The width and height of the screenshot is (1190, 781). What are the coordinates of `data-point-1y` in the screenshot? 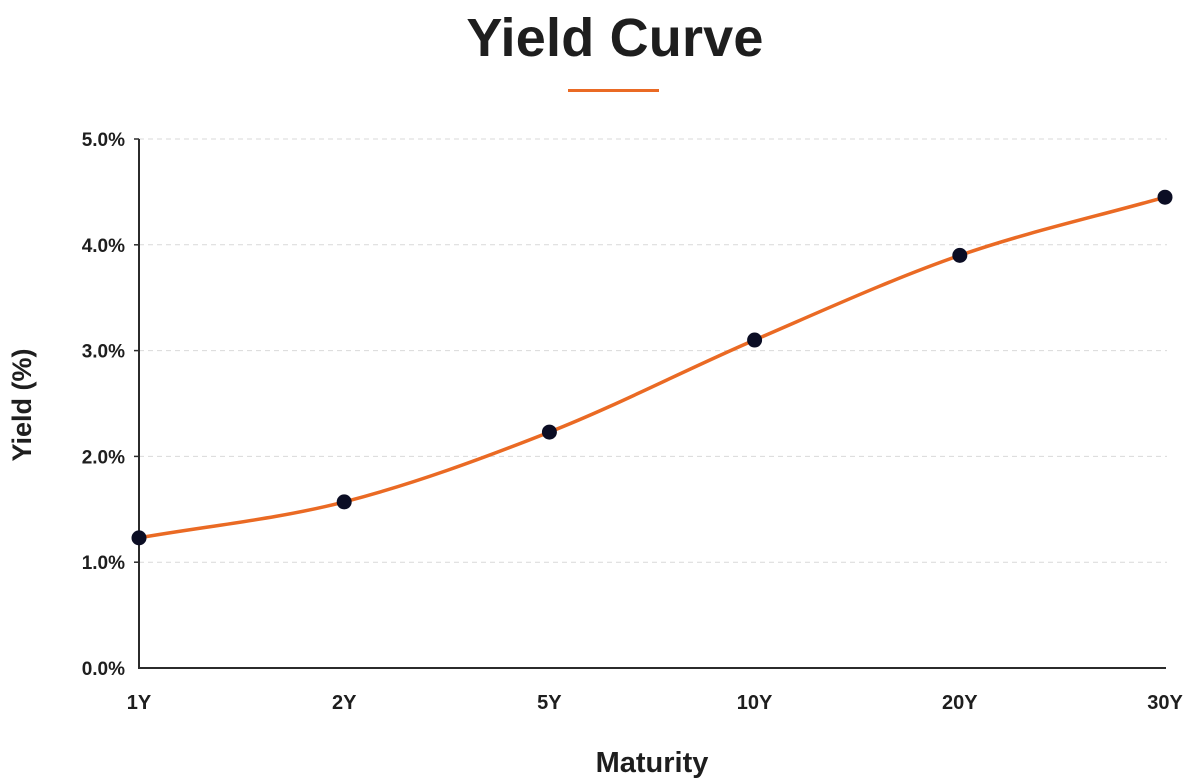 It's located at (139, 538).